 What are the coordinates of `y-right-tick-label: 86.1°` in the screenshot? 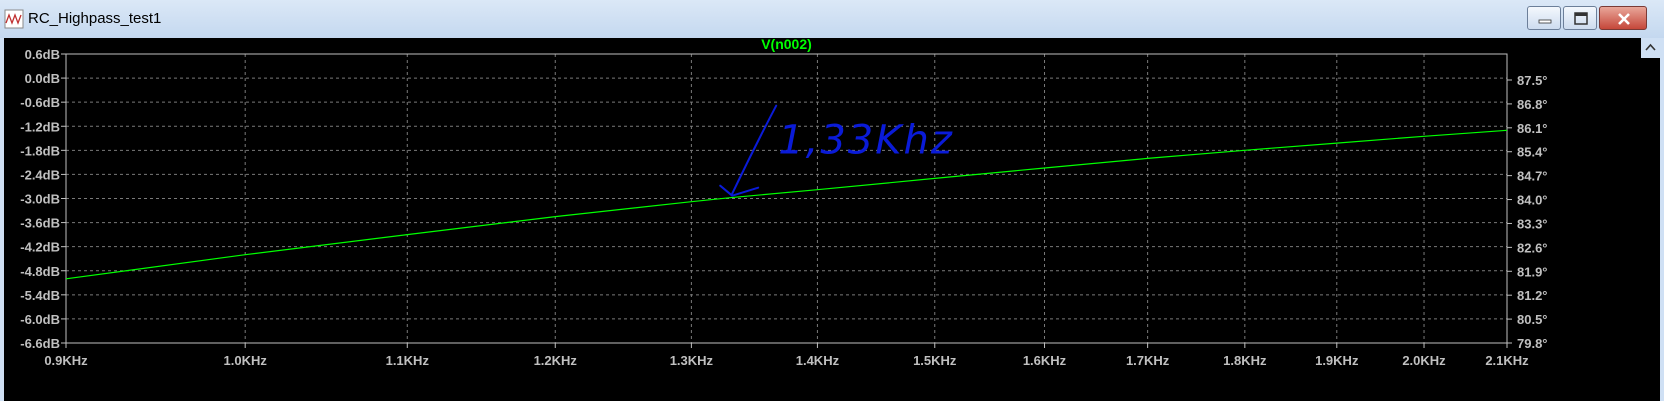 It's located at (1532, 128).